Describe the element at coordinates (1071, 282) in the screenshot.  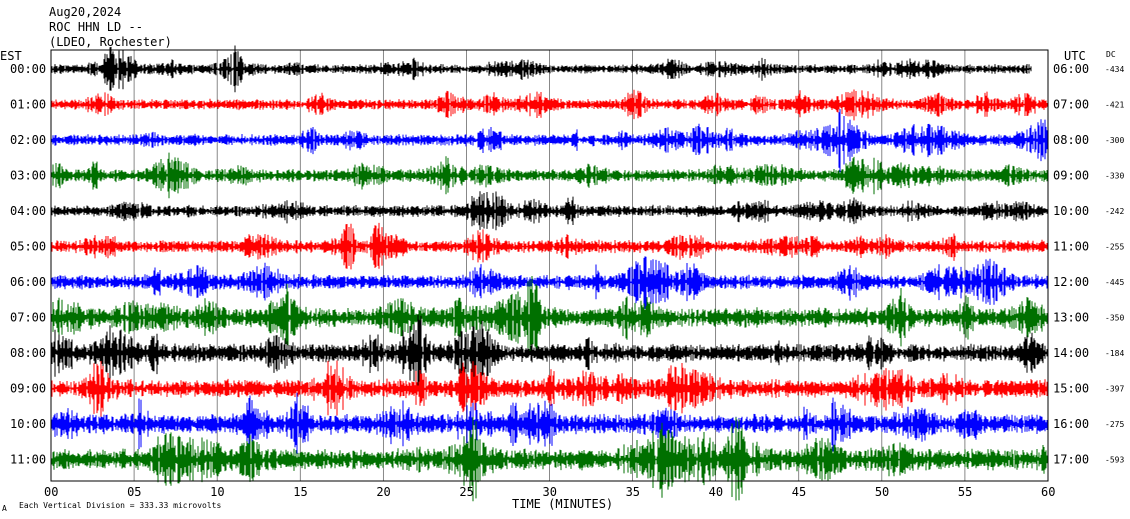
I see `right-hour-label: 12:00` at that location.